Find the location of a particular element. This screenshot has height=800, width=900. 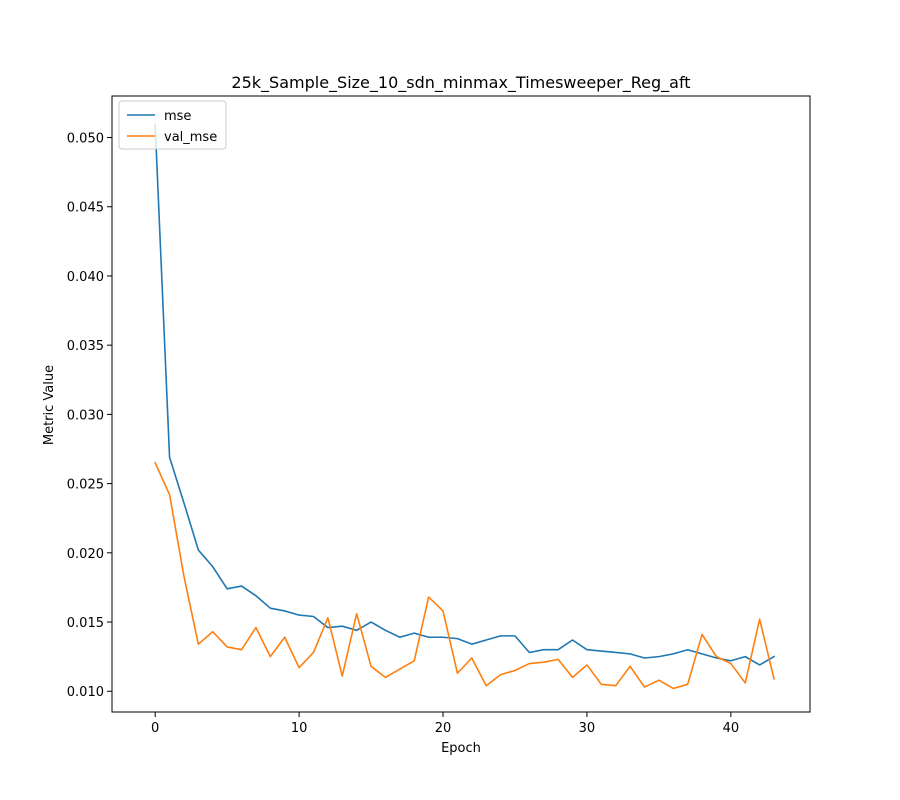

legend-box is located at coordinates (172, 125).